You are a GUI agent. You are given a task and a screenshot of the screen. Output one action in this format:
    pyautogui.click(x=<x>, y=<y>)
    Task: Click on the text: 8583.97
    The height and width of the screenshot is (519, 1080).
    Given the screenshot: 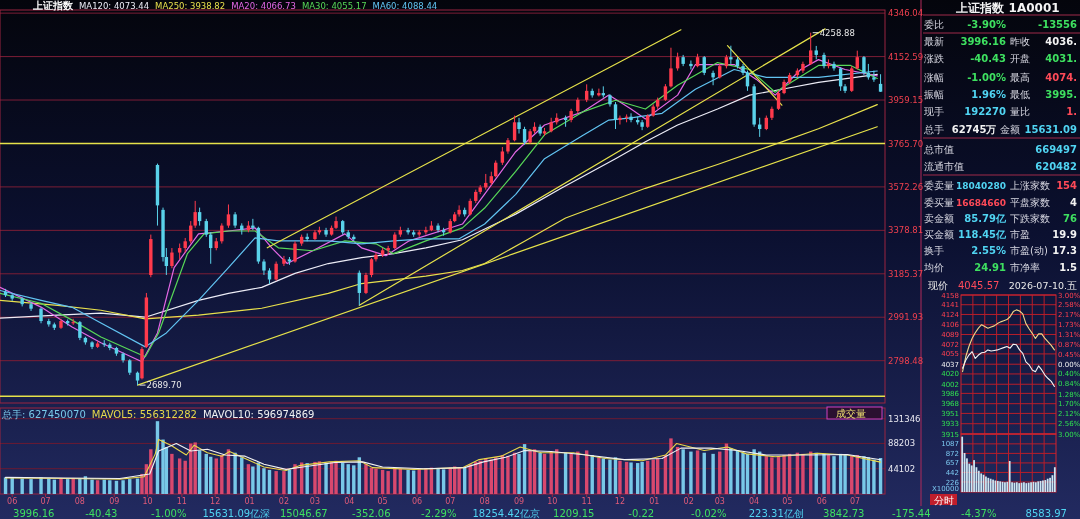 What is the action you would take?
    pyautogui.click(x=1046, y=513)
    